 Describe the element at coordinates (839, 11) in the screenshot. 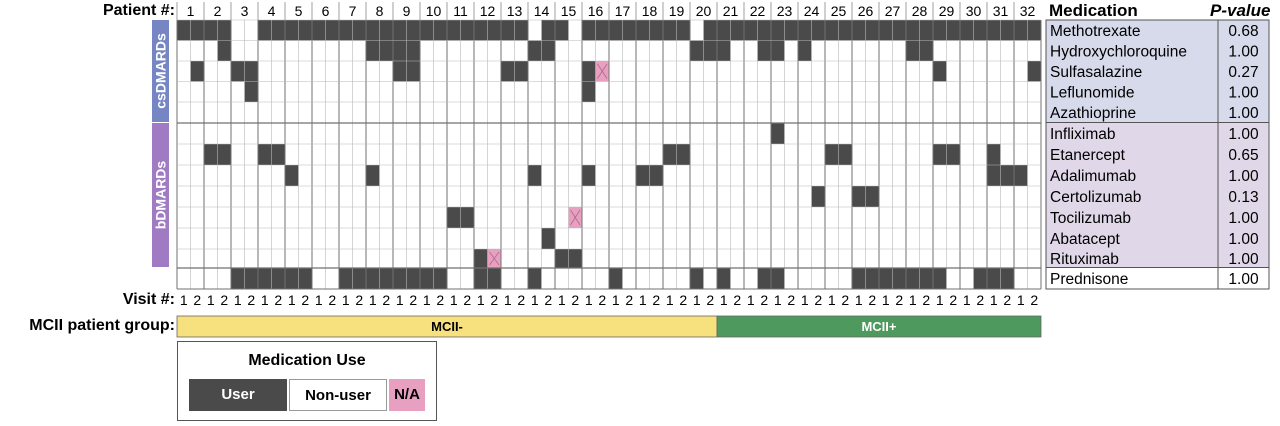

I see `patient-number-label: 25` at that location.